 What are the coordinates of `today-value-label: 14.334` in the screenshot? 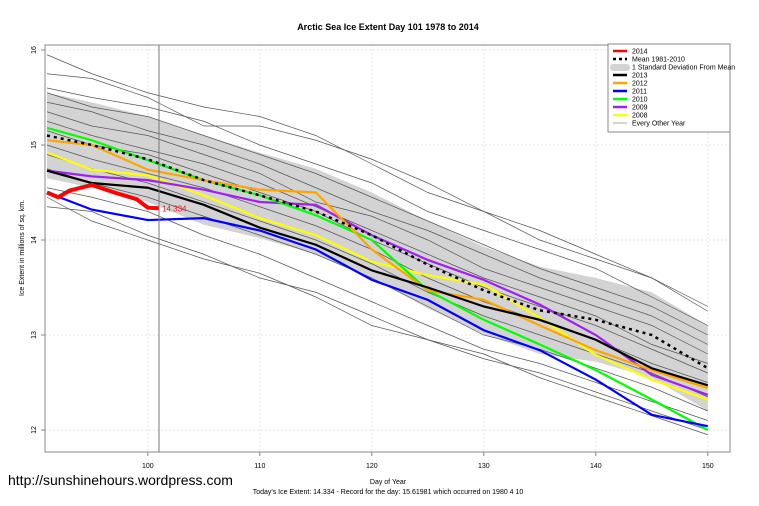 It's located at (174, 208).